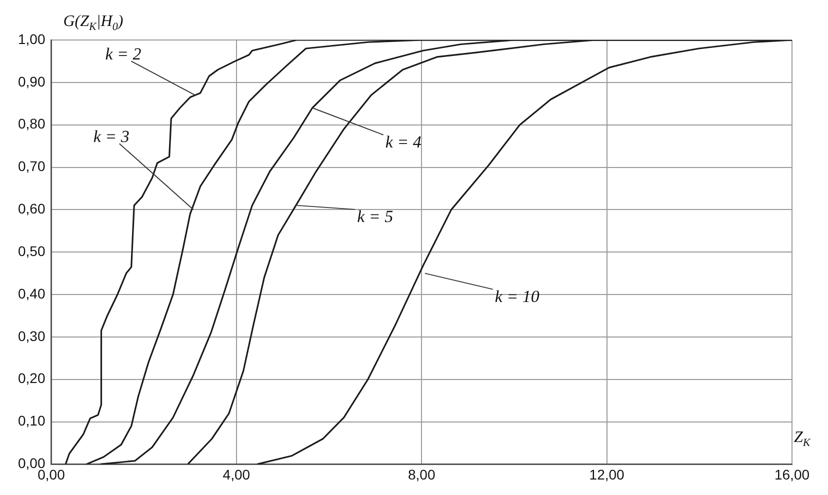 The width and height of the screenshot is (828, 495). What do you see at coordinates (32, 166) in the screenshot?
I see `y-tick-label: 0,70` at bounding box center [32, 166].